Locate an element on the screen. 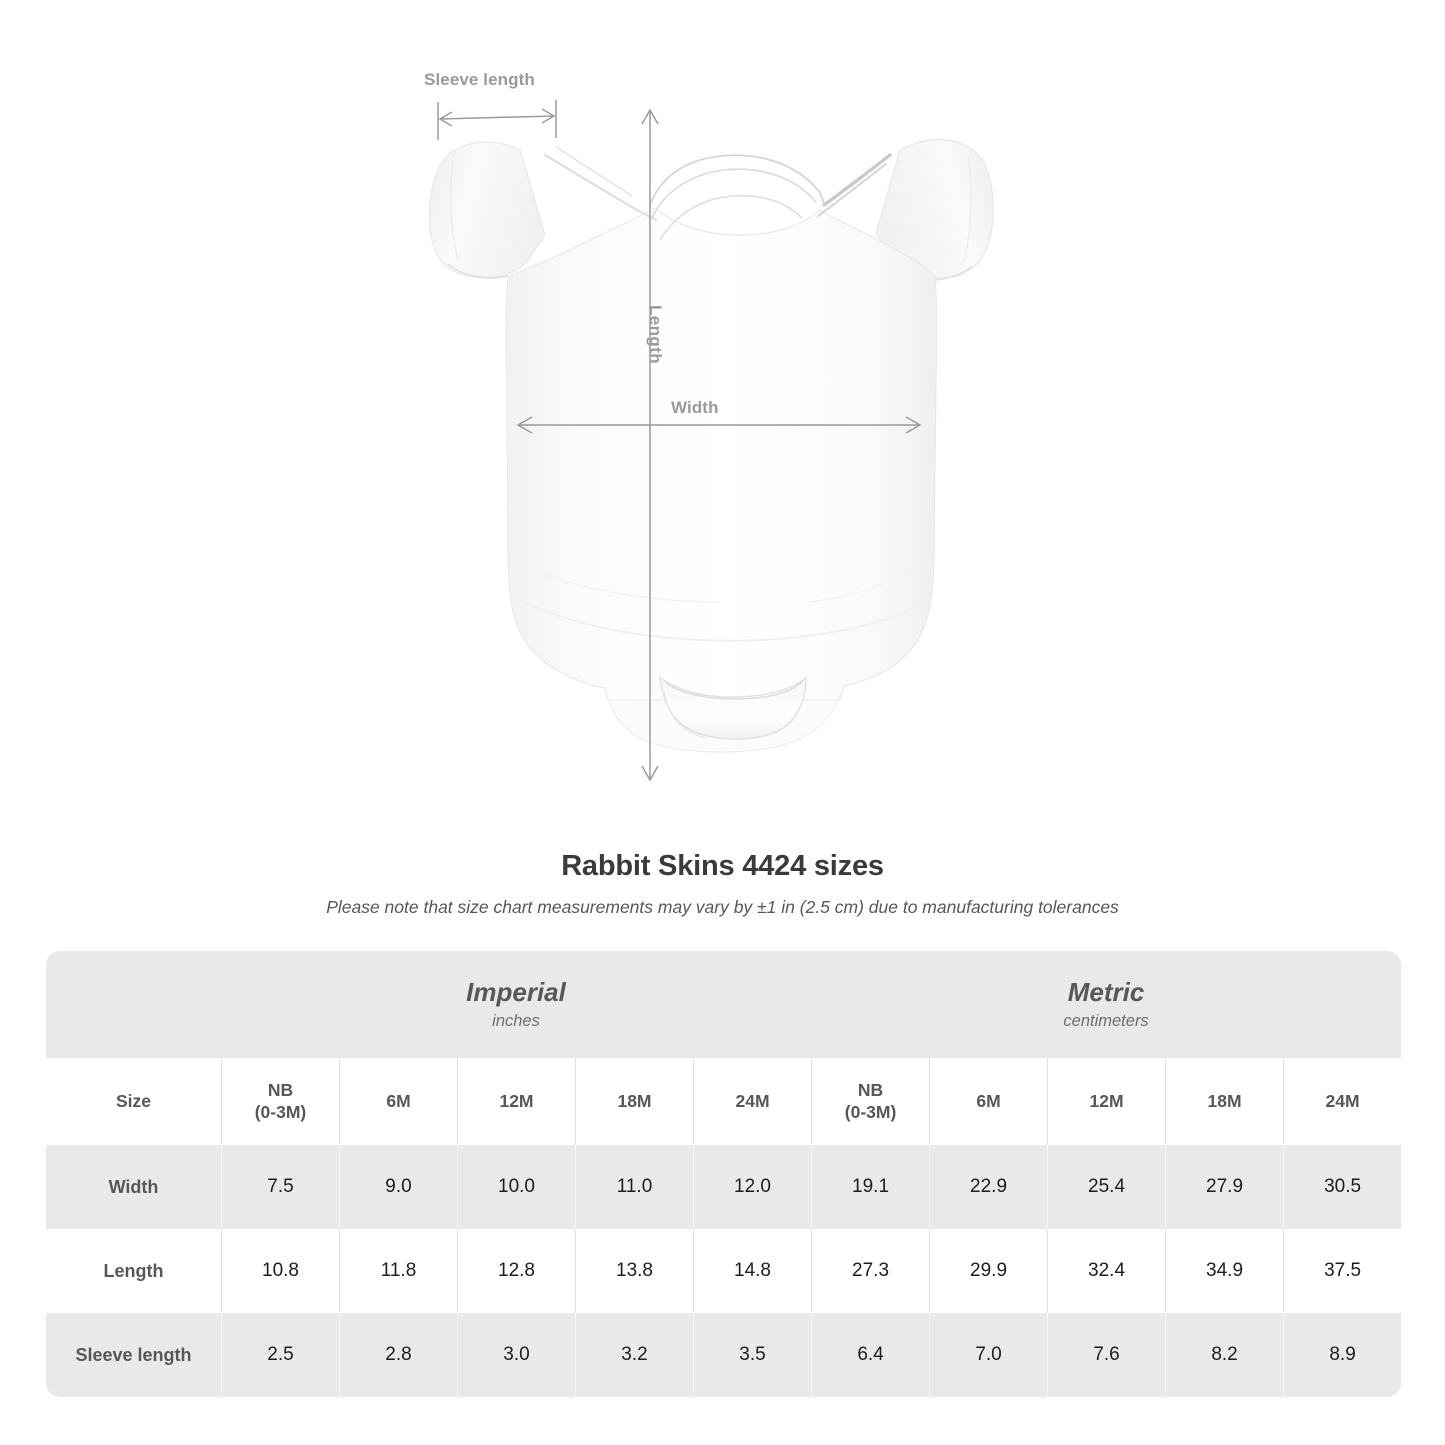 This screenshot has width=1445, height=1445. width-arrowhead-right is located at coordinates (913, 425).